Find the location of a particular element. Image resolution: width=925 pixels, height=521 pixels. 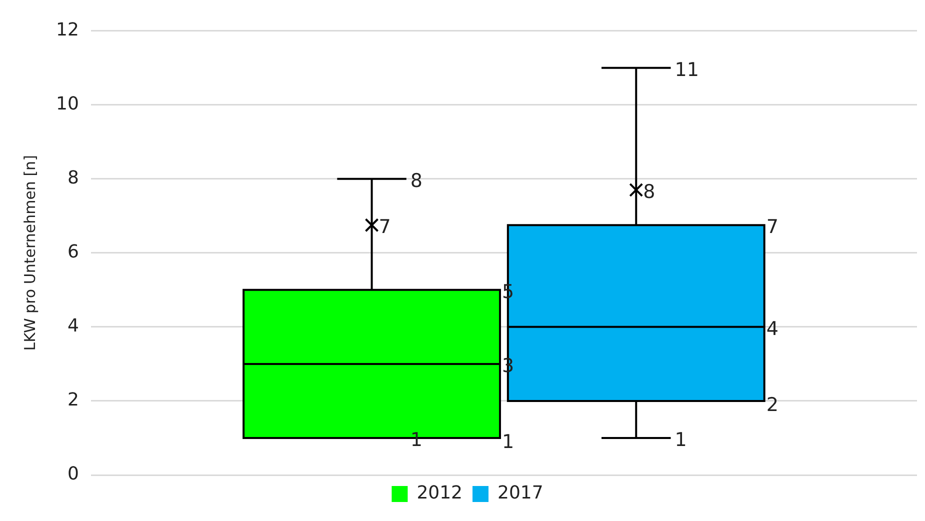

y-tick-label: 6 is located at coordinates (73, 252).